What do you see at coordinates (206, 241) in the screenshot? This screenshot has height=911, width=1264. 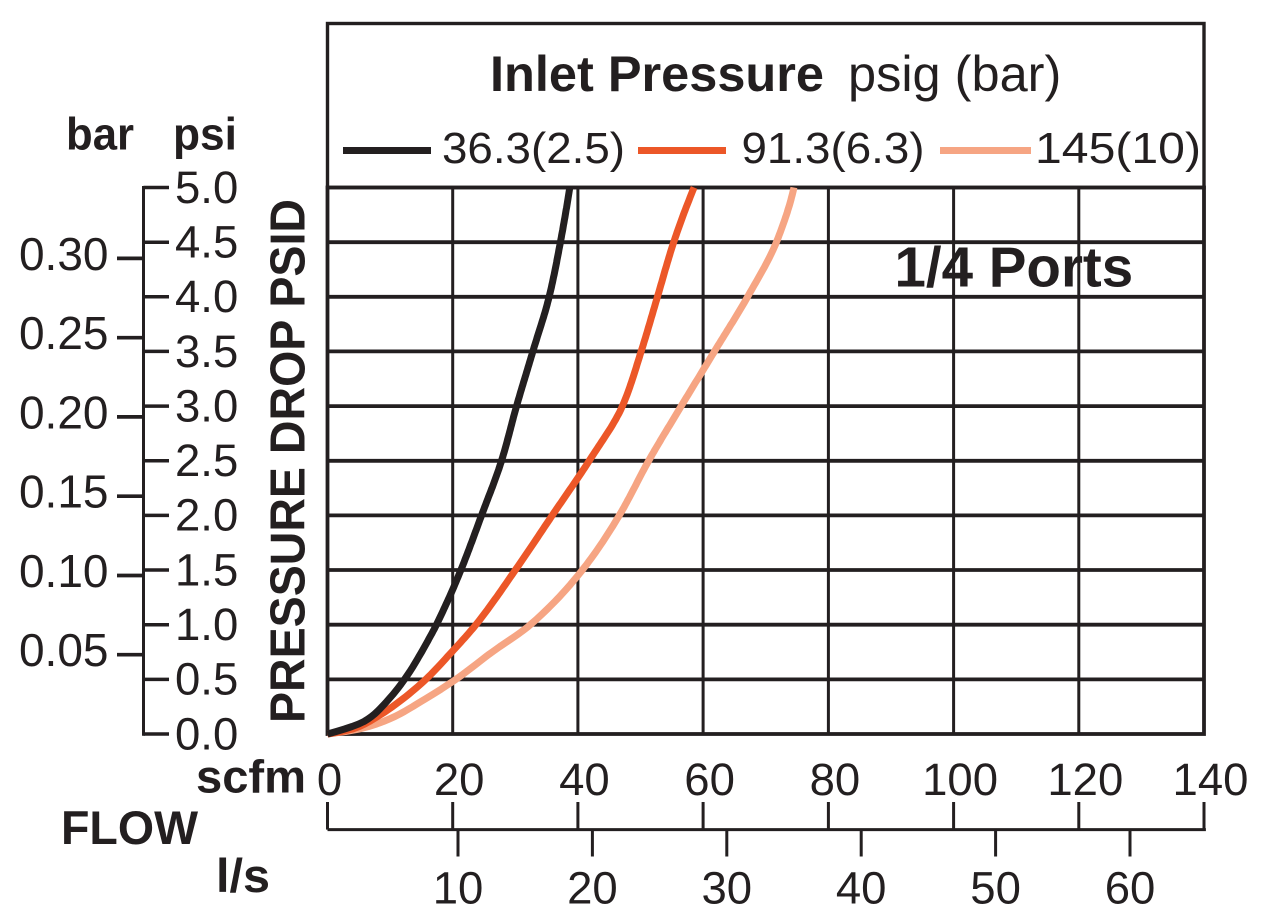 I see `svg-text: 4.5` at bounding box center [206, 241].